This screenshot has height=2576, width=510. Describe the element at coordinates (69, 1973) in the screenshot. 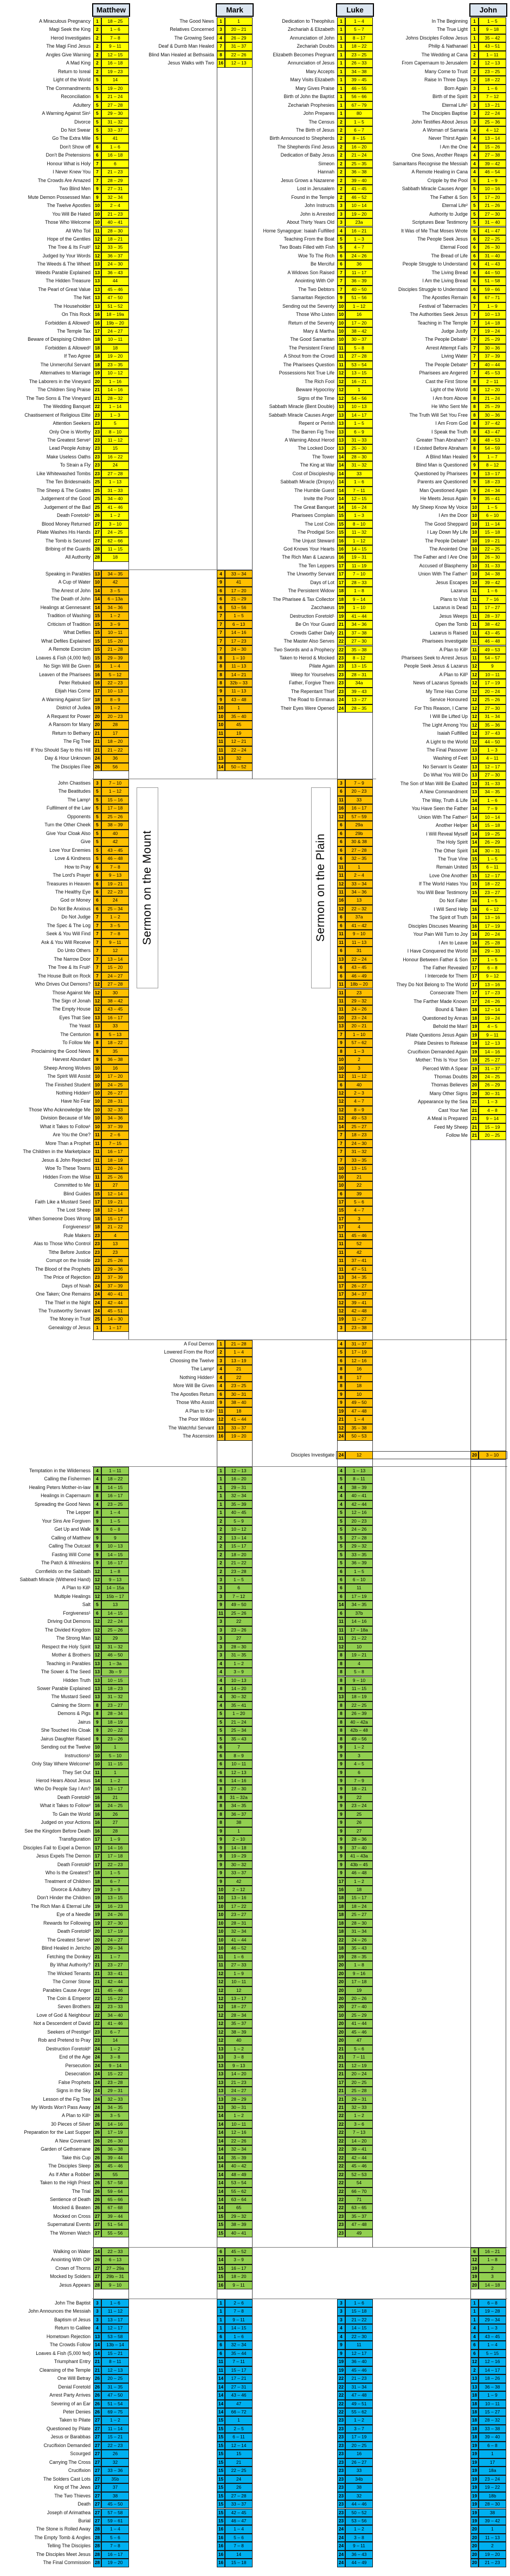

I see `passage-label: The Wicked Tenants` at that location.